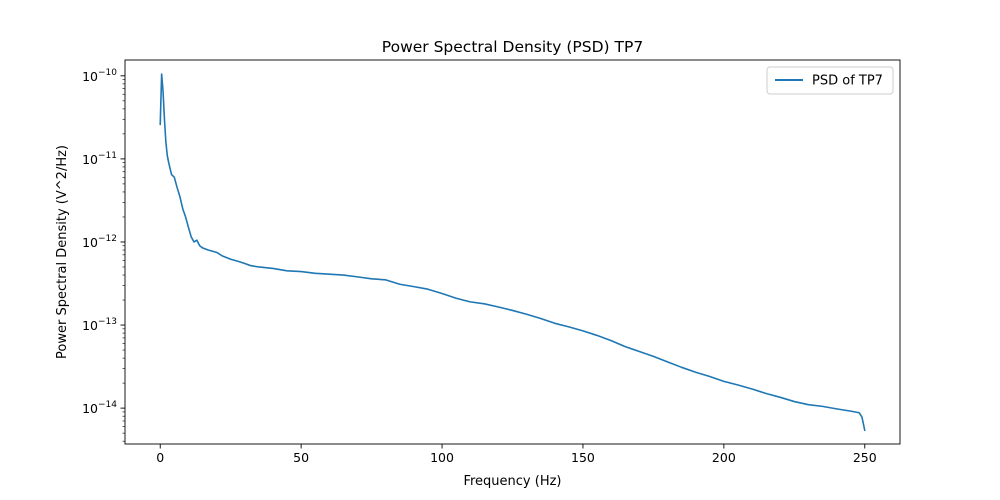 The height and width of the screenshot is (500, 1000). What do you see at coordinates (301, 457) in the screenshot?
I see `x-tick-label: 50` at bounding box center [301, 457].